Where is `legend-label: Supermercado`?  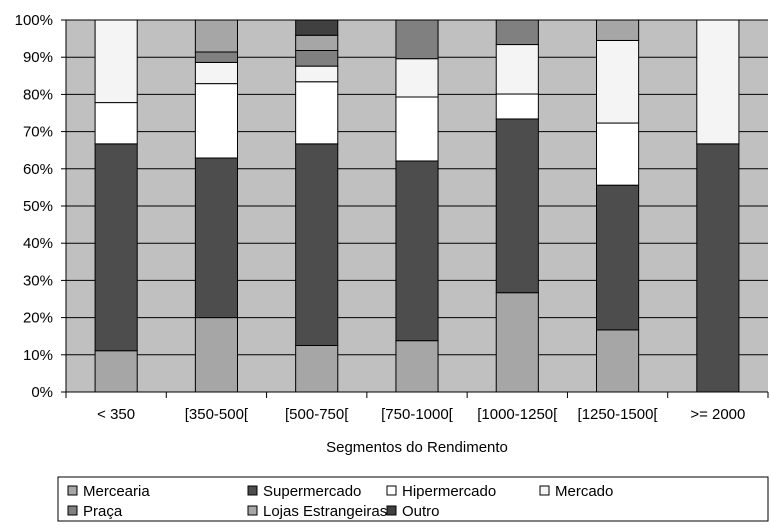 legend-label: Supermercado is located at coordinates (312, 491).